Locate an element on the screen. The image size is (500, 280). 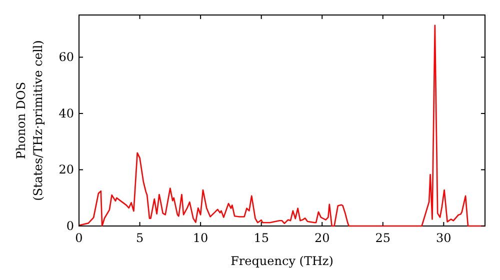
y-tick-label: 40 is located at coordinates (66, 113).